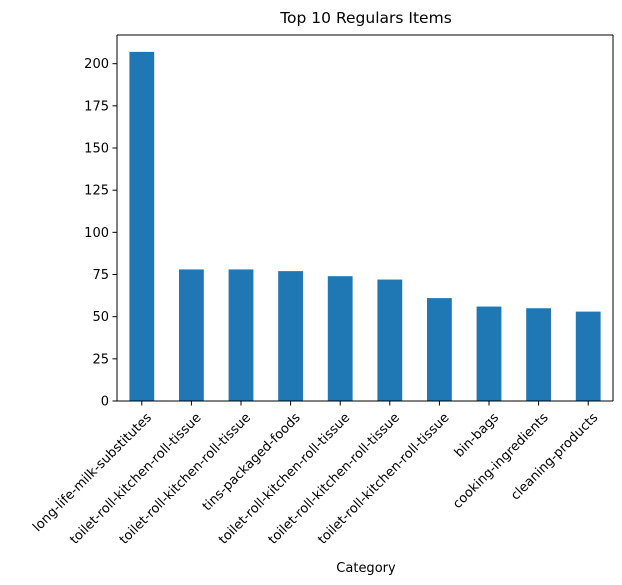 This screenshot has width=622, height=585. I want to click on y-tick-label: 25, so click(100, 359).